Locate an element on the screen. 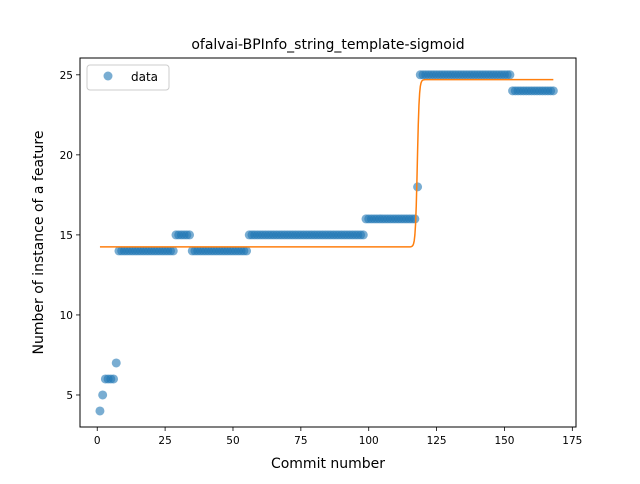 The height and width of the screenshot is (484, 640). legend-box is located at coordinates (128, 77).